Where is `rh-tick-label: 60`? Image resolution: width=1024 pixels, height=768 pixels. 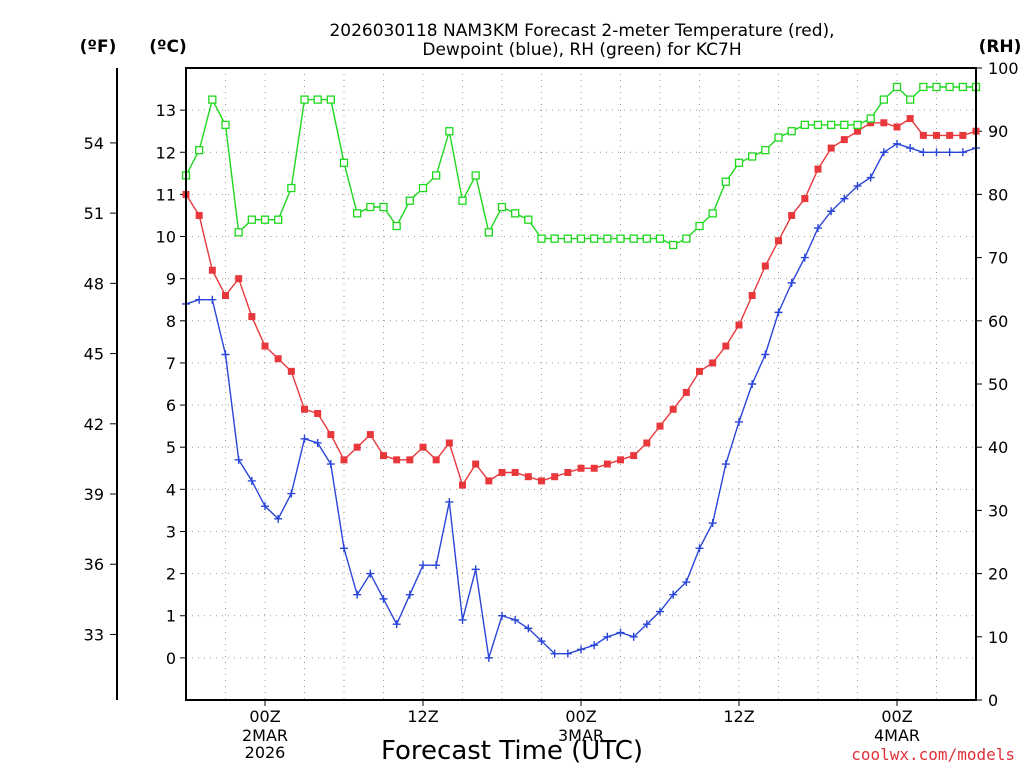
rh-tick-label: 60 is located at coordinates (998, 321).